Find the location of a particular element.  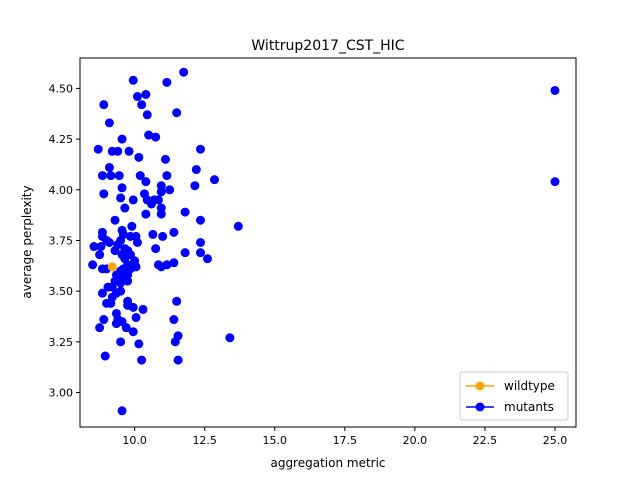

y-axis-ticks: 3.00 3.25 3.50 3.75 4.00 4.25 4.50 is located at coordinates (64, 241).